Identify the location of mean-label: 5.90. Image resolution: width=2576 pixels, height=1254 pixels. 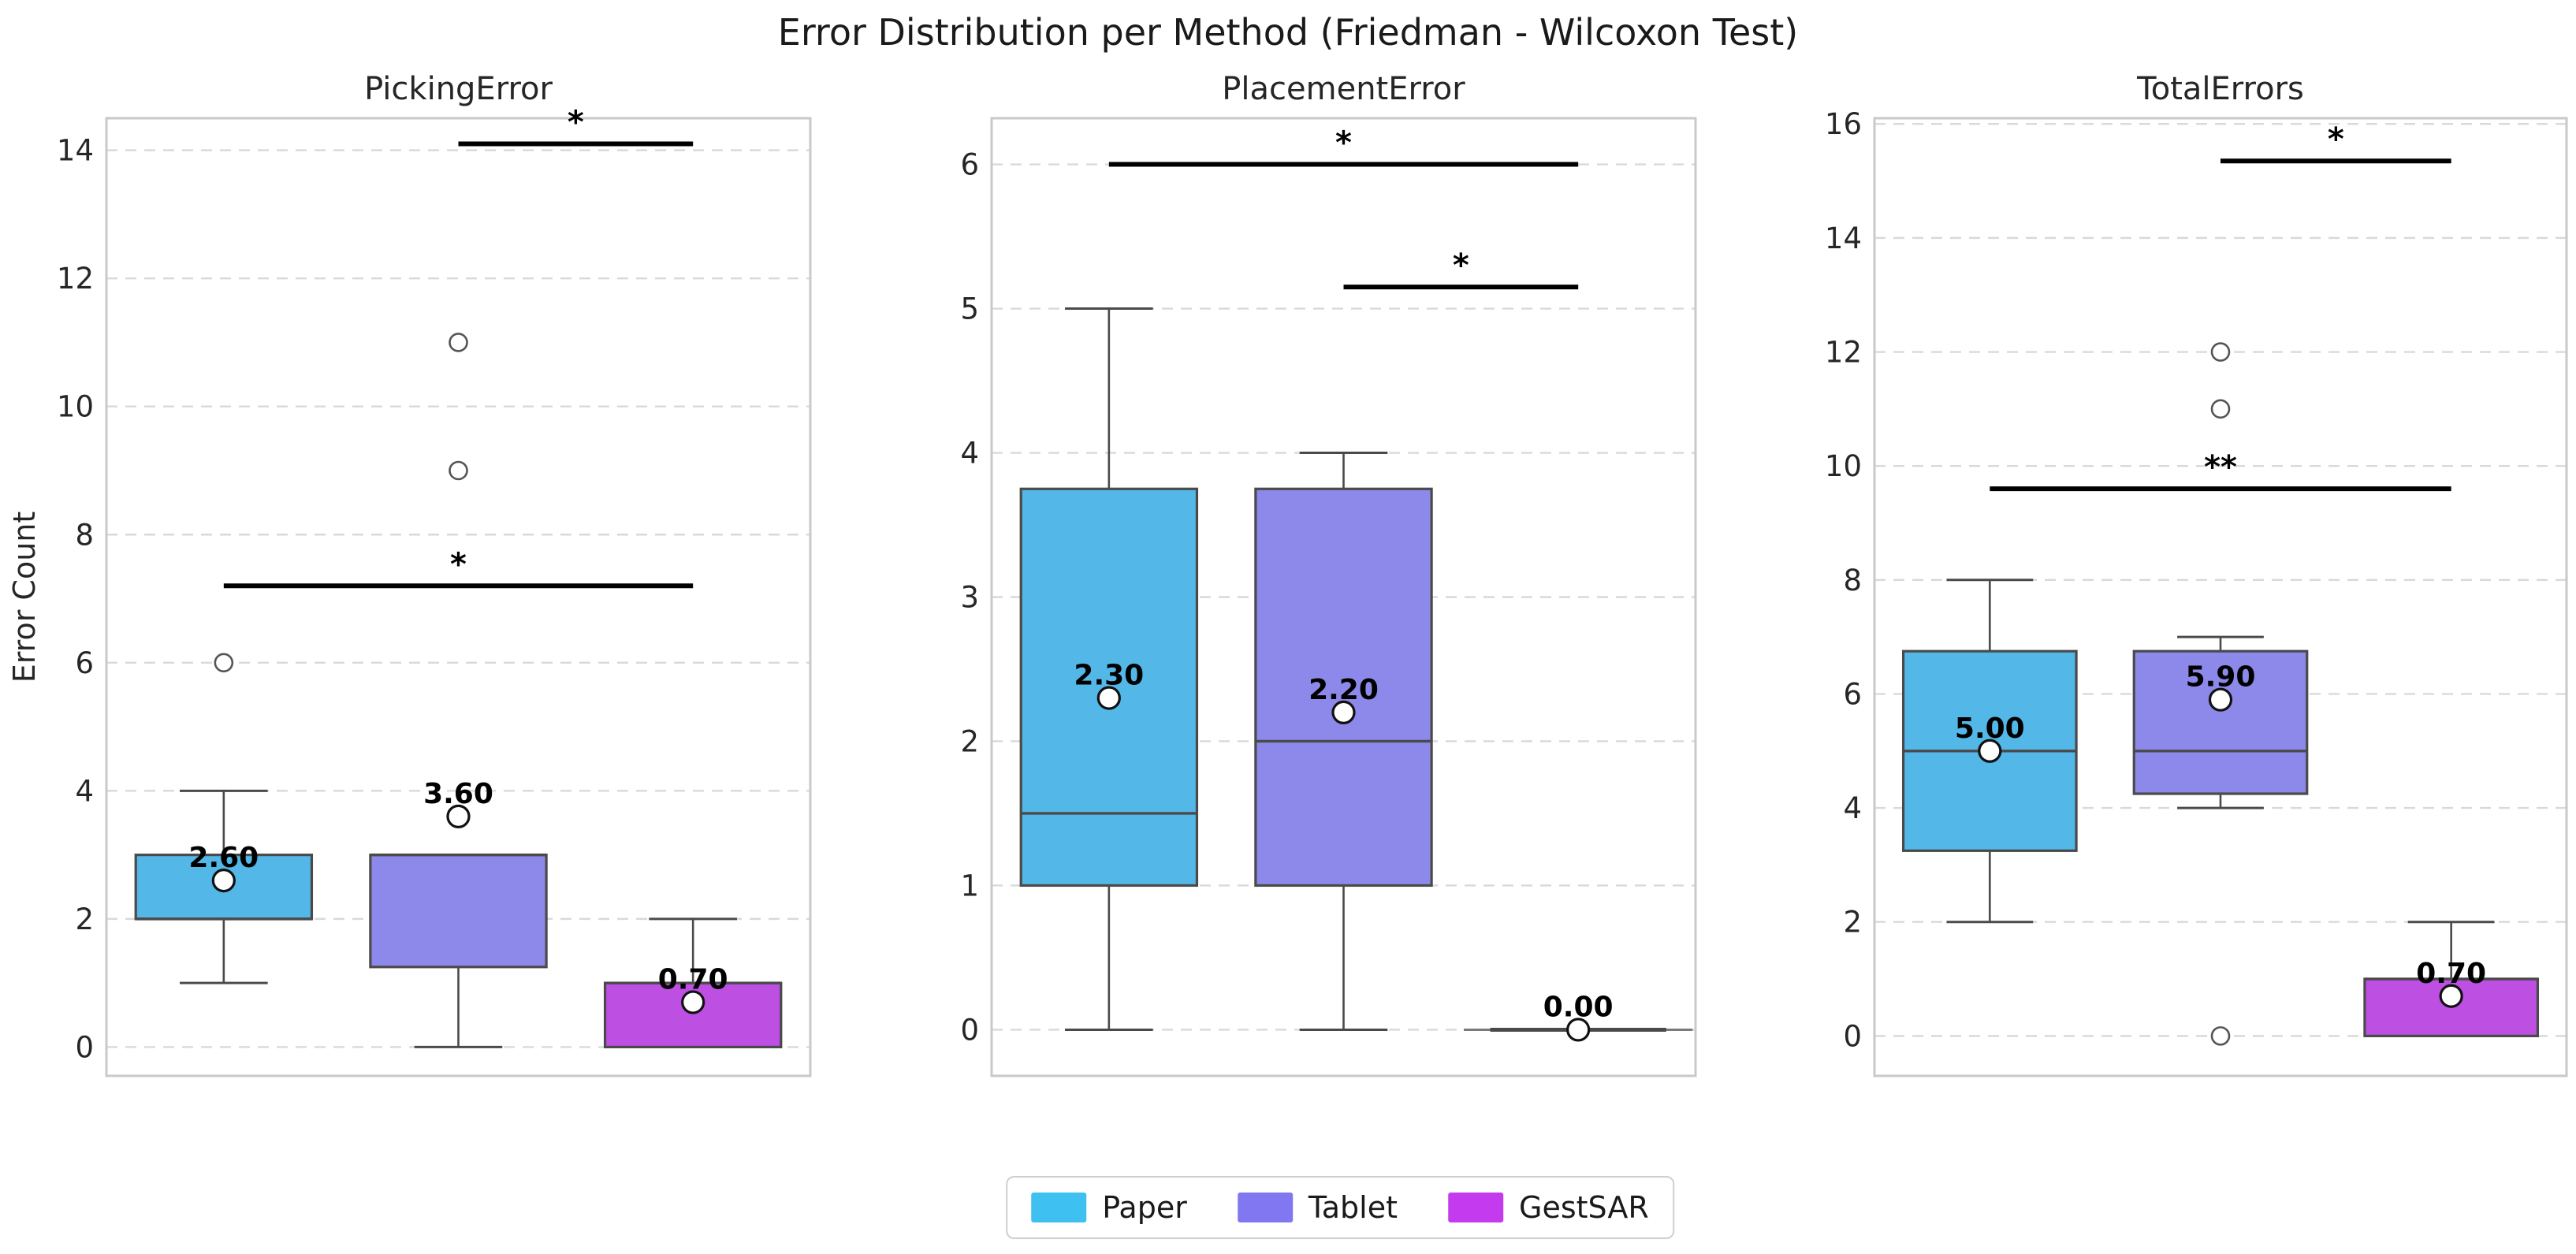
(2221, 677).